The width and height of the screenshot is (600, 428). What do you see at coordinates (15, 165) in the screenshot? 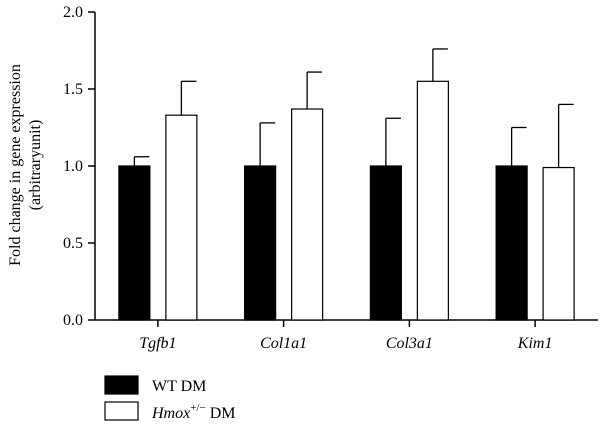
I see `y-axis-title-line1: Fold change in gene expression` at bounding box center [15, 165].